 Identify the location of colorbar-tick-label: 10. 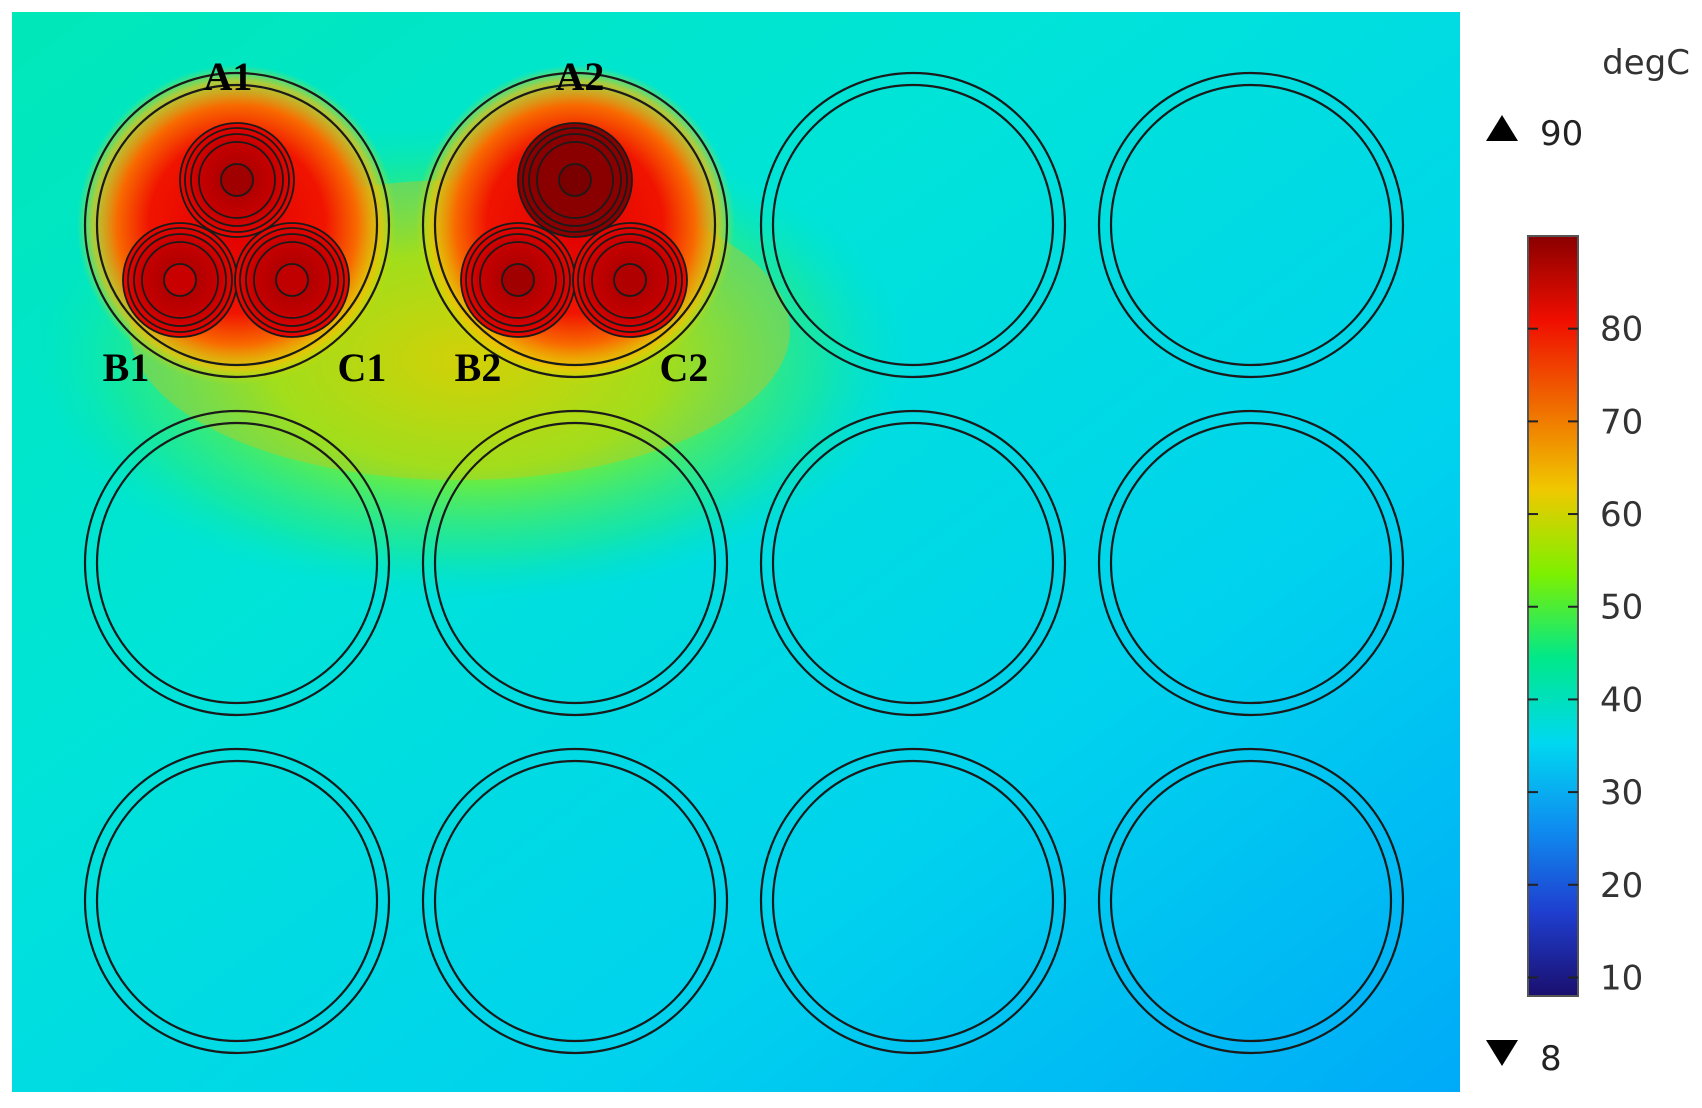
(1621, 978).